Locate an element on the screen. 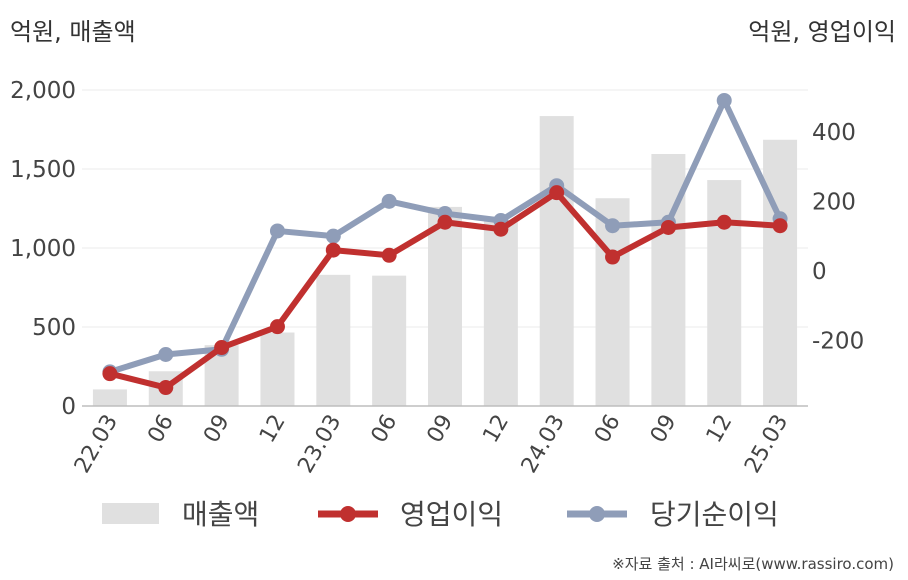 This screenshot has height=580, width=908. legend-swatch-net-marker is located at coordinates (597, 514).